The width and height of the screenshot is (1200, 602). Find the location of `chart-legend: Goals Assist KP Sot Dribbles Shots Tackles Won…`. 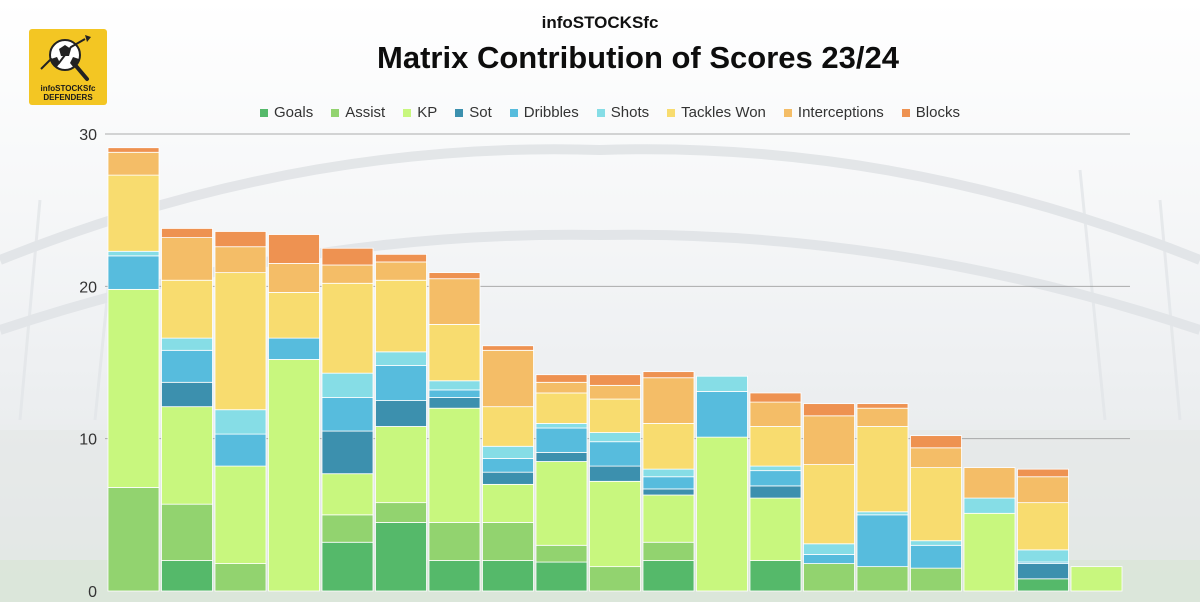

chart-legend: Goals Assist KP Sot Dribbles Shots Tackles Won… is located at coordinates (600, 112).